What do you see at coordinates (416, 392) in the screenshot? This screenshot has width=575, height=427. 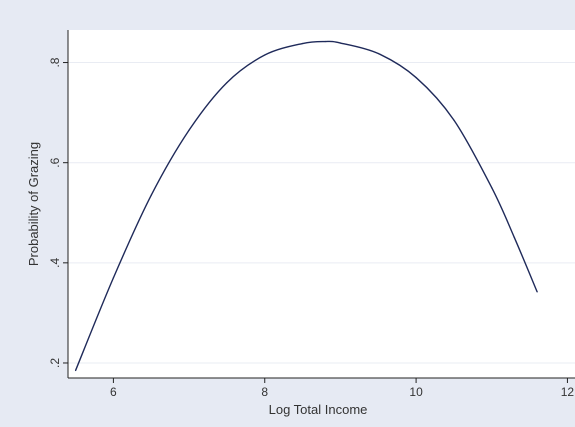 I see `x-tick-label: 10` at bounding box center [416, 392].